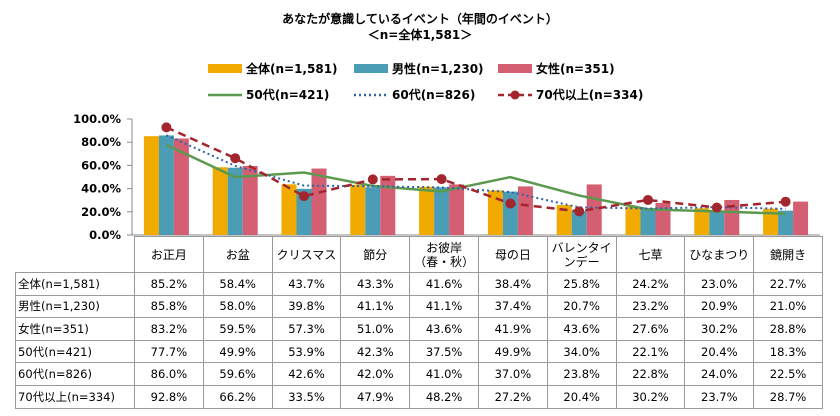  What do you see at coordinates (169, 396) in the screenshot?
I see `table-cell: 92.8%` at bounding box center [169, 396].